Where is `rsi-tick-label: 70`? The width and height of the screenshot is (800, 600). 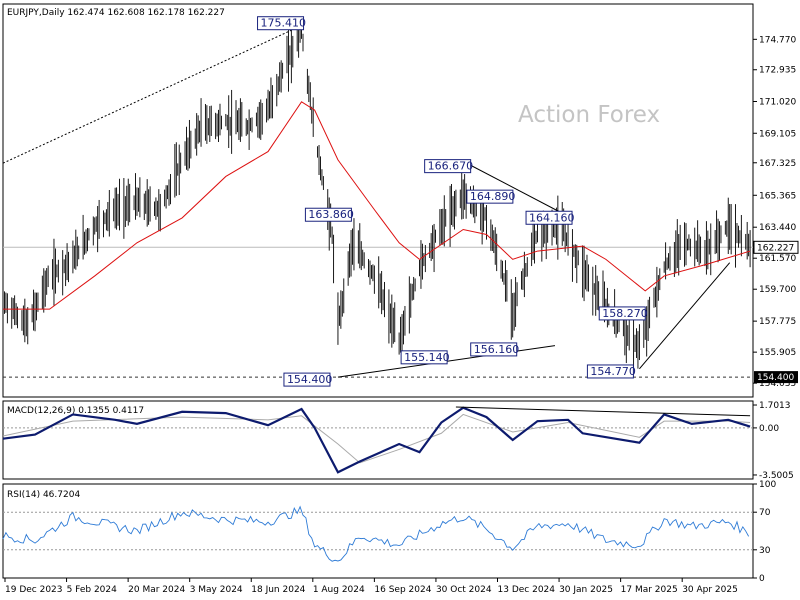
rsi-tick-label: 70 is located at coordinates (765, 513).